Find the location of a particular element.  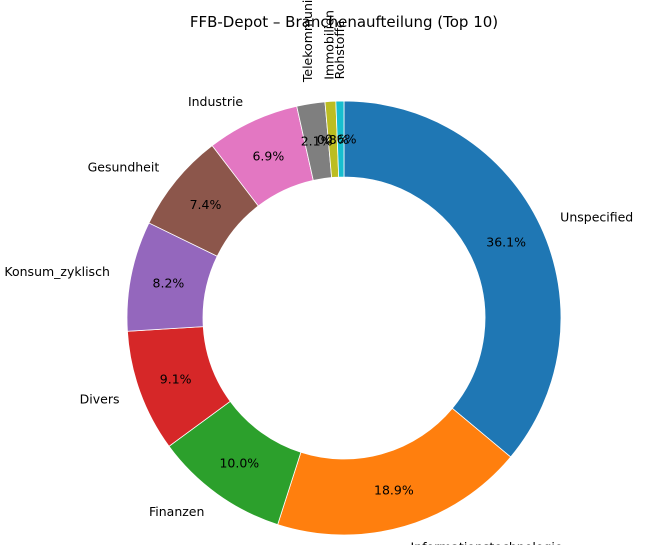

pct-label-rohstoffe: 0.6% is located at coordinates (341, 139).